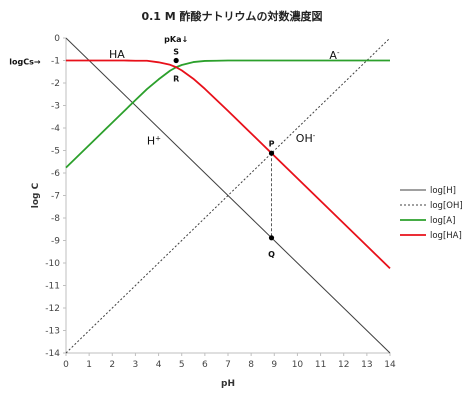 The image size is (467, 402). What do you see at coordinates (112, 365) in the screenshot?
I see `x-tick-label: 2` at bounding box center [112, 365].